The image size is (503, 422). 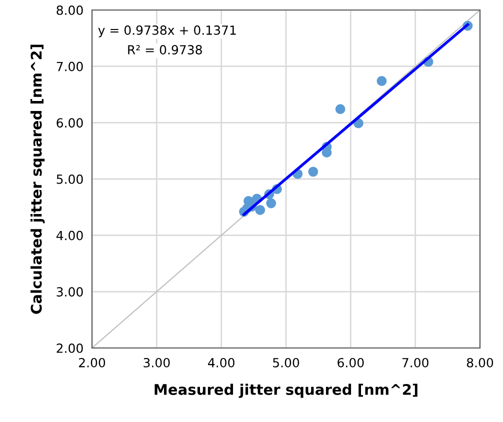 I want to click on y-tick-label: 2.00, so click(x=69, y=348).